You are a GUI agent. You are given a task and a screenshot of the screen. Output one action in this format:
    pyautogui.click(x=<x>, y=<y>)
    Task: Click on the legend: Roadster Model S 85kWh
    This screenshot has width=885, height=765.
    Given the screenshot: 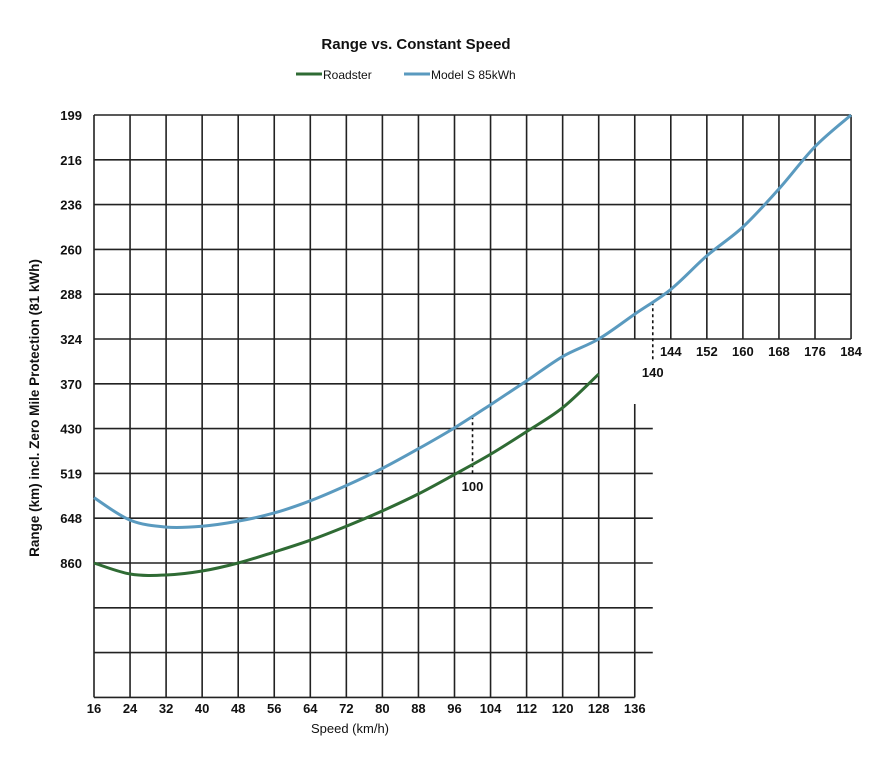 What is the action you would take?
    pyautogui.click(x=406, y=75)
    